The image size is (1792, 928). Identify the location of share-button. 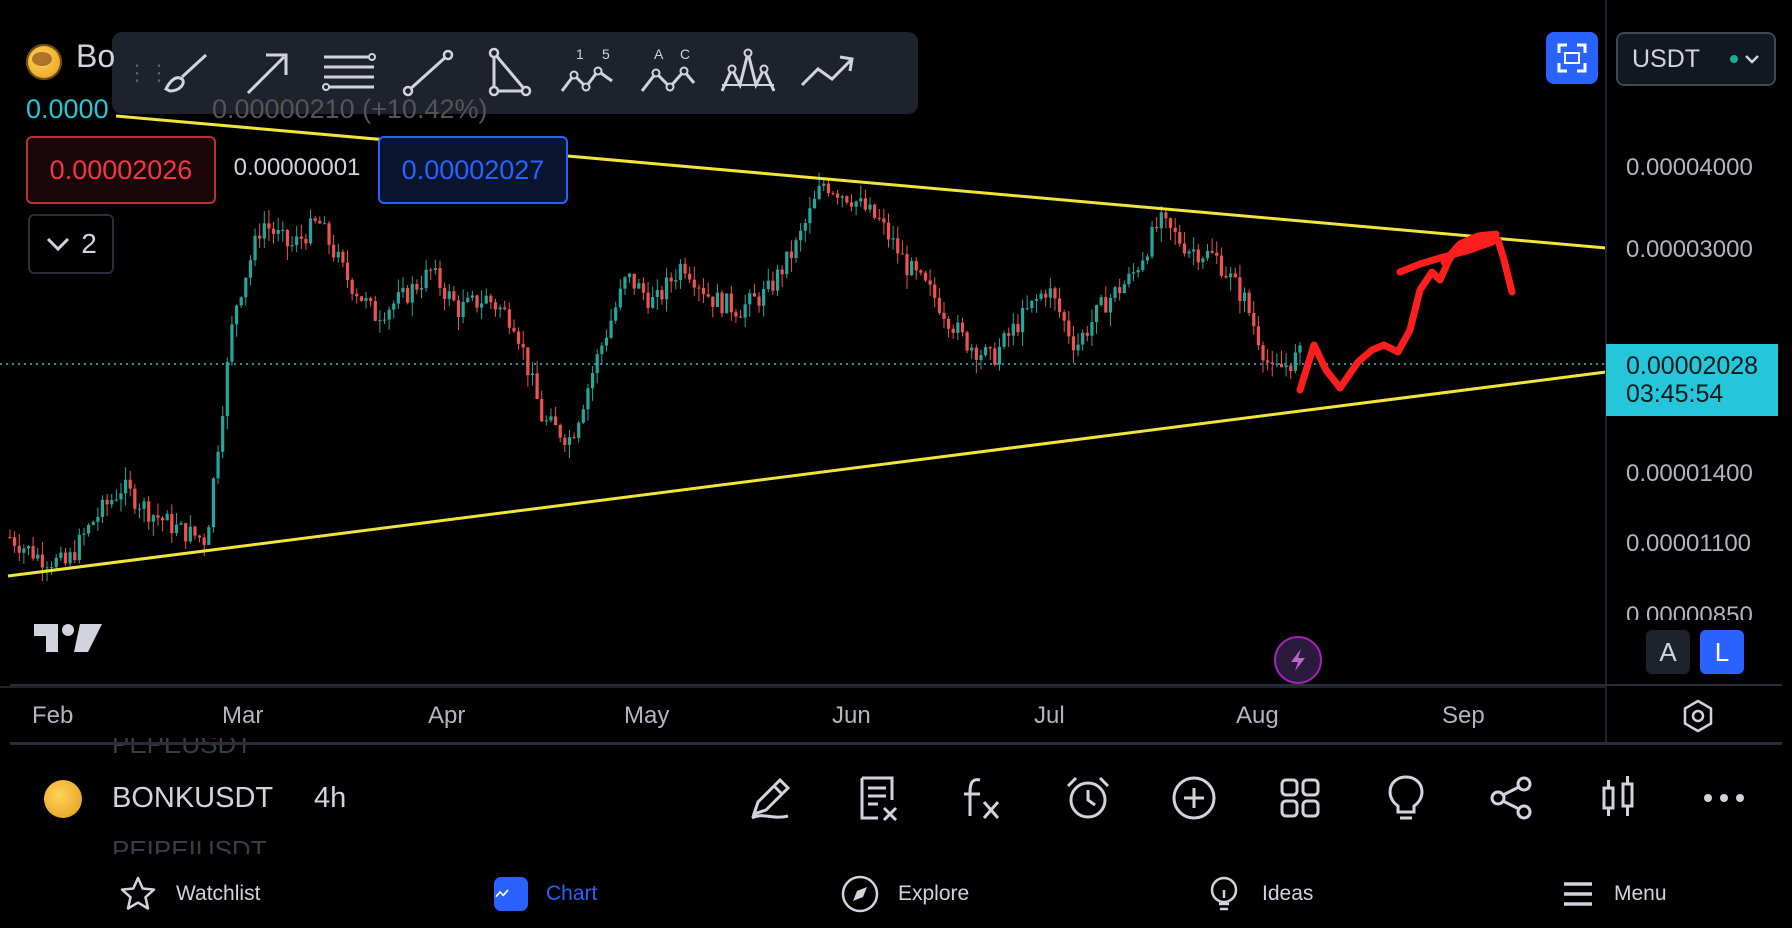
(1512, 798).